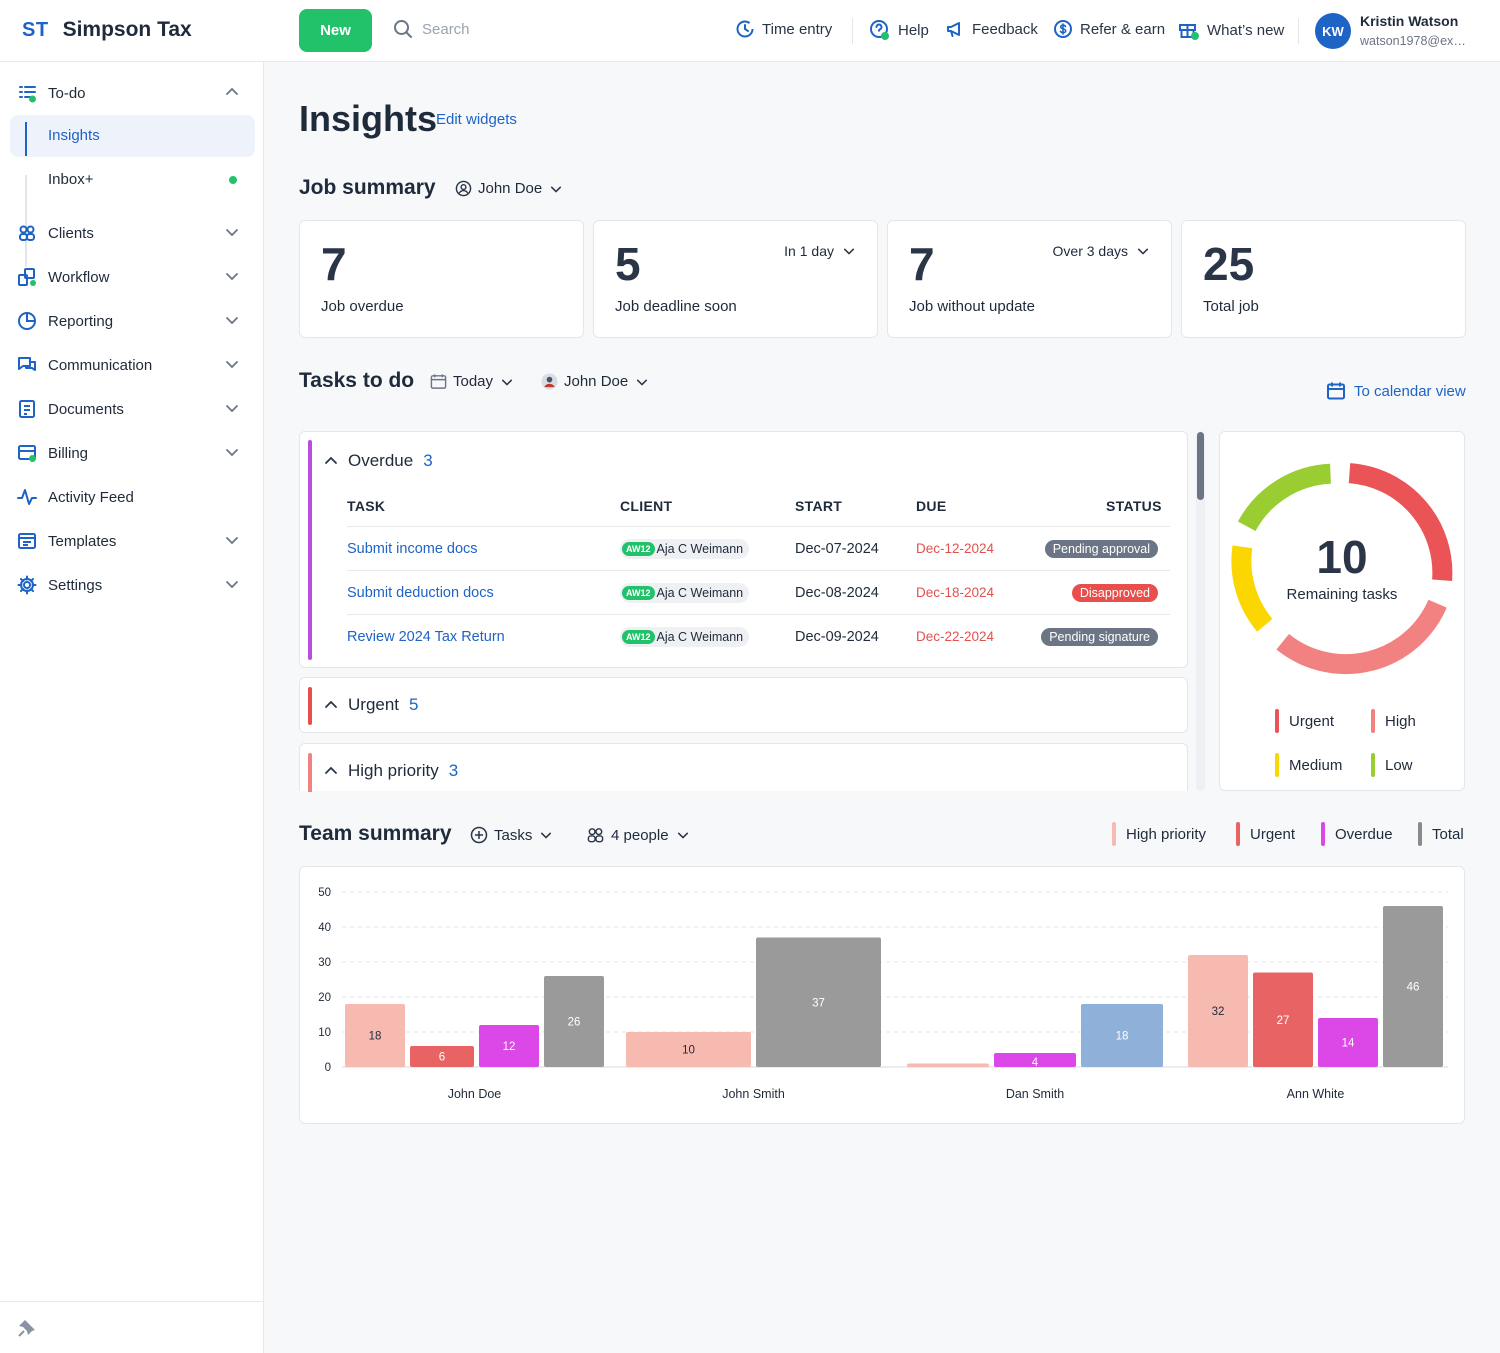  What do you see at coordinates (324, 963) in the screenshot?
I see `y-tick-label: 30` at bounding box center [324, 963].